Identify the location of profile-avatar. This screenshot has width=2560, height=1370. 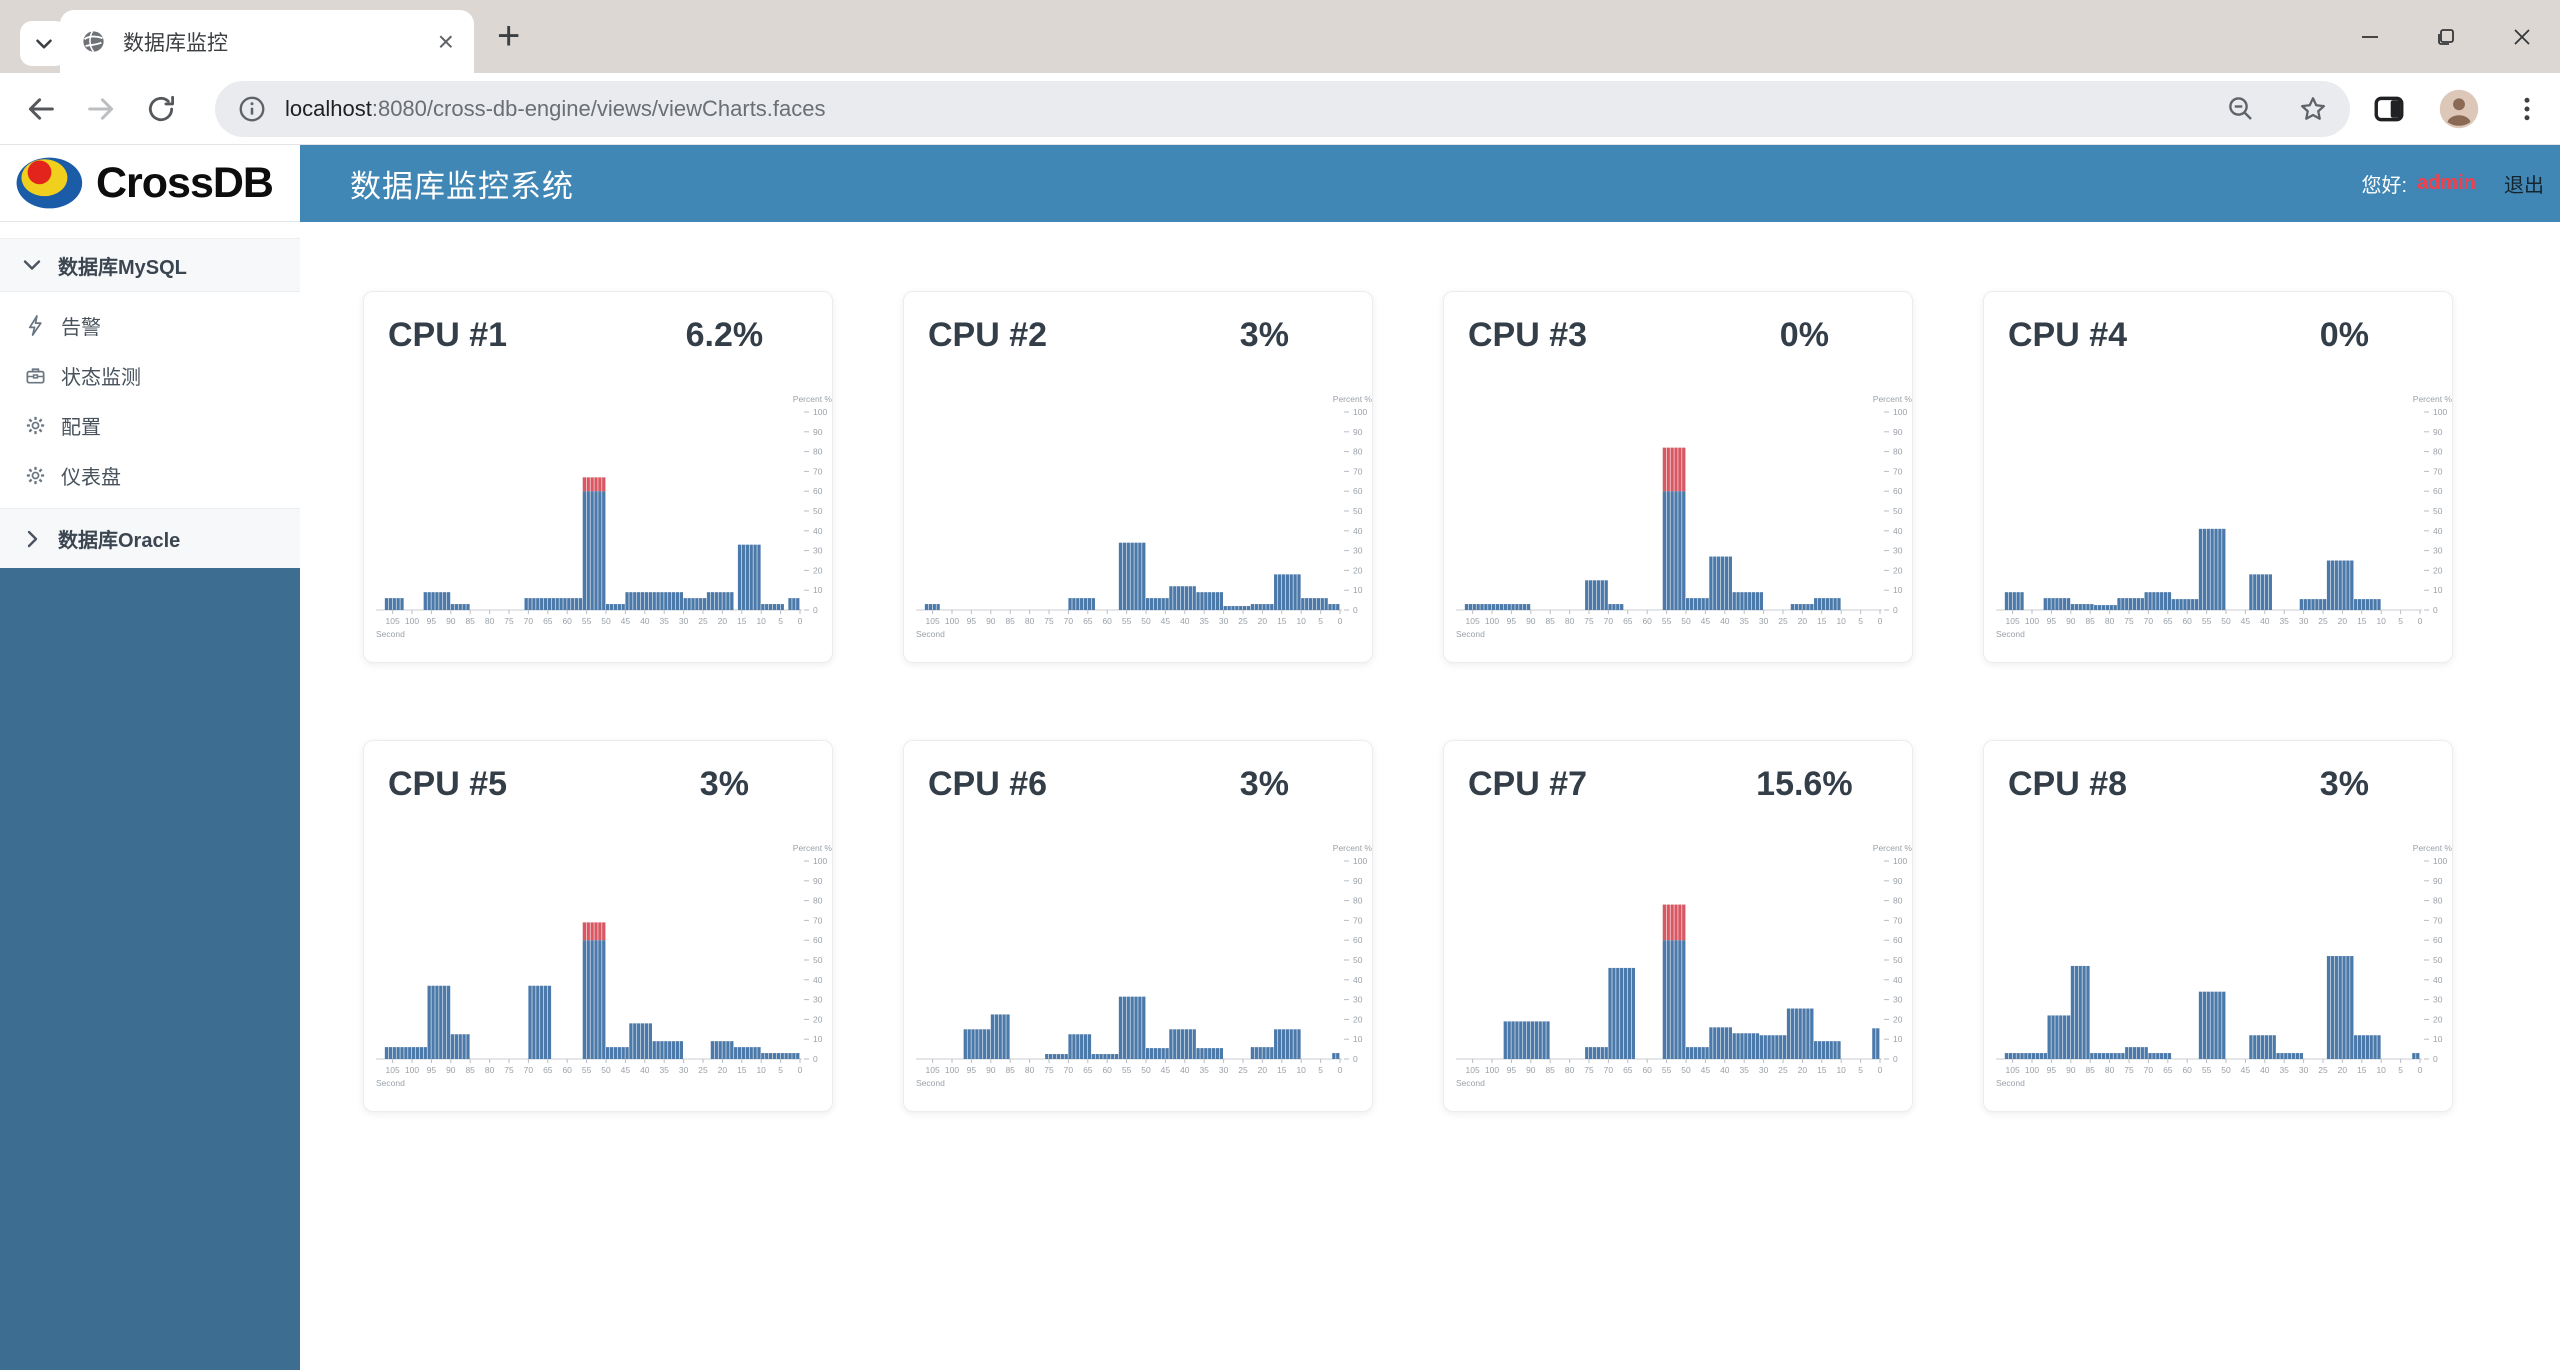
(2459, 109).